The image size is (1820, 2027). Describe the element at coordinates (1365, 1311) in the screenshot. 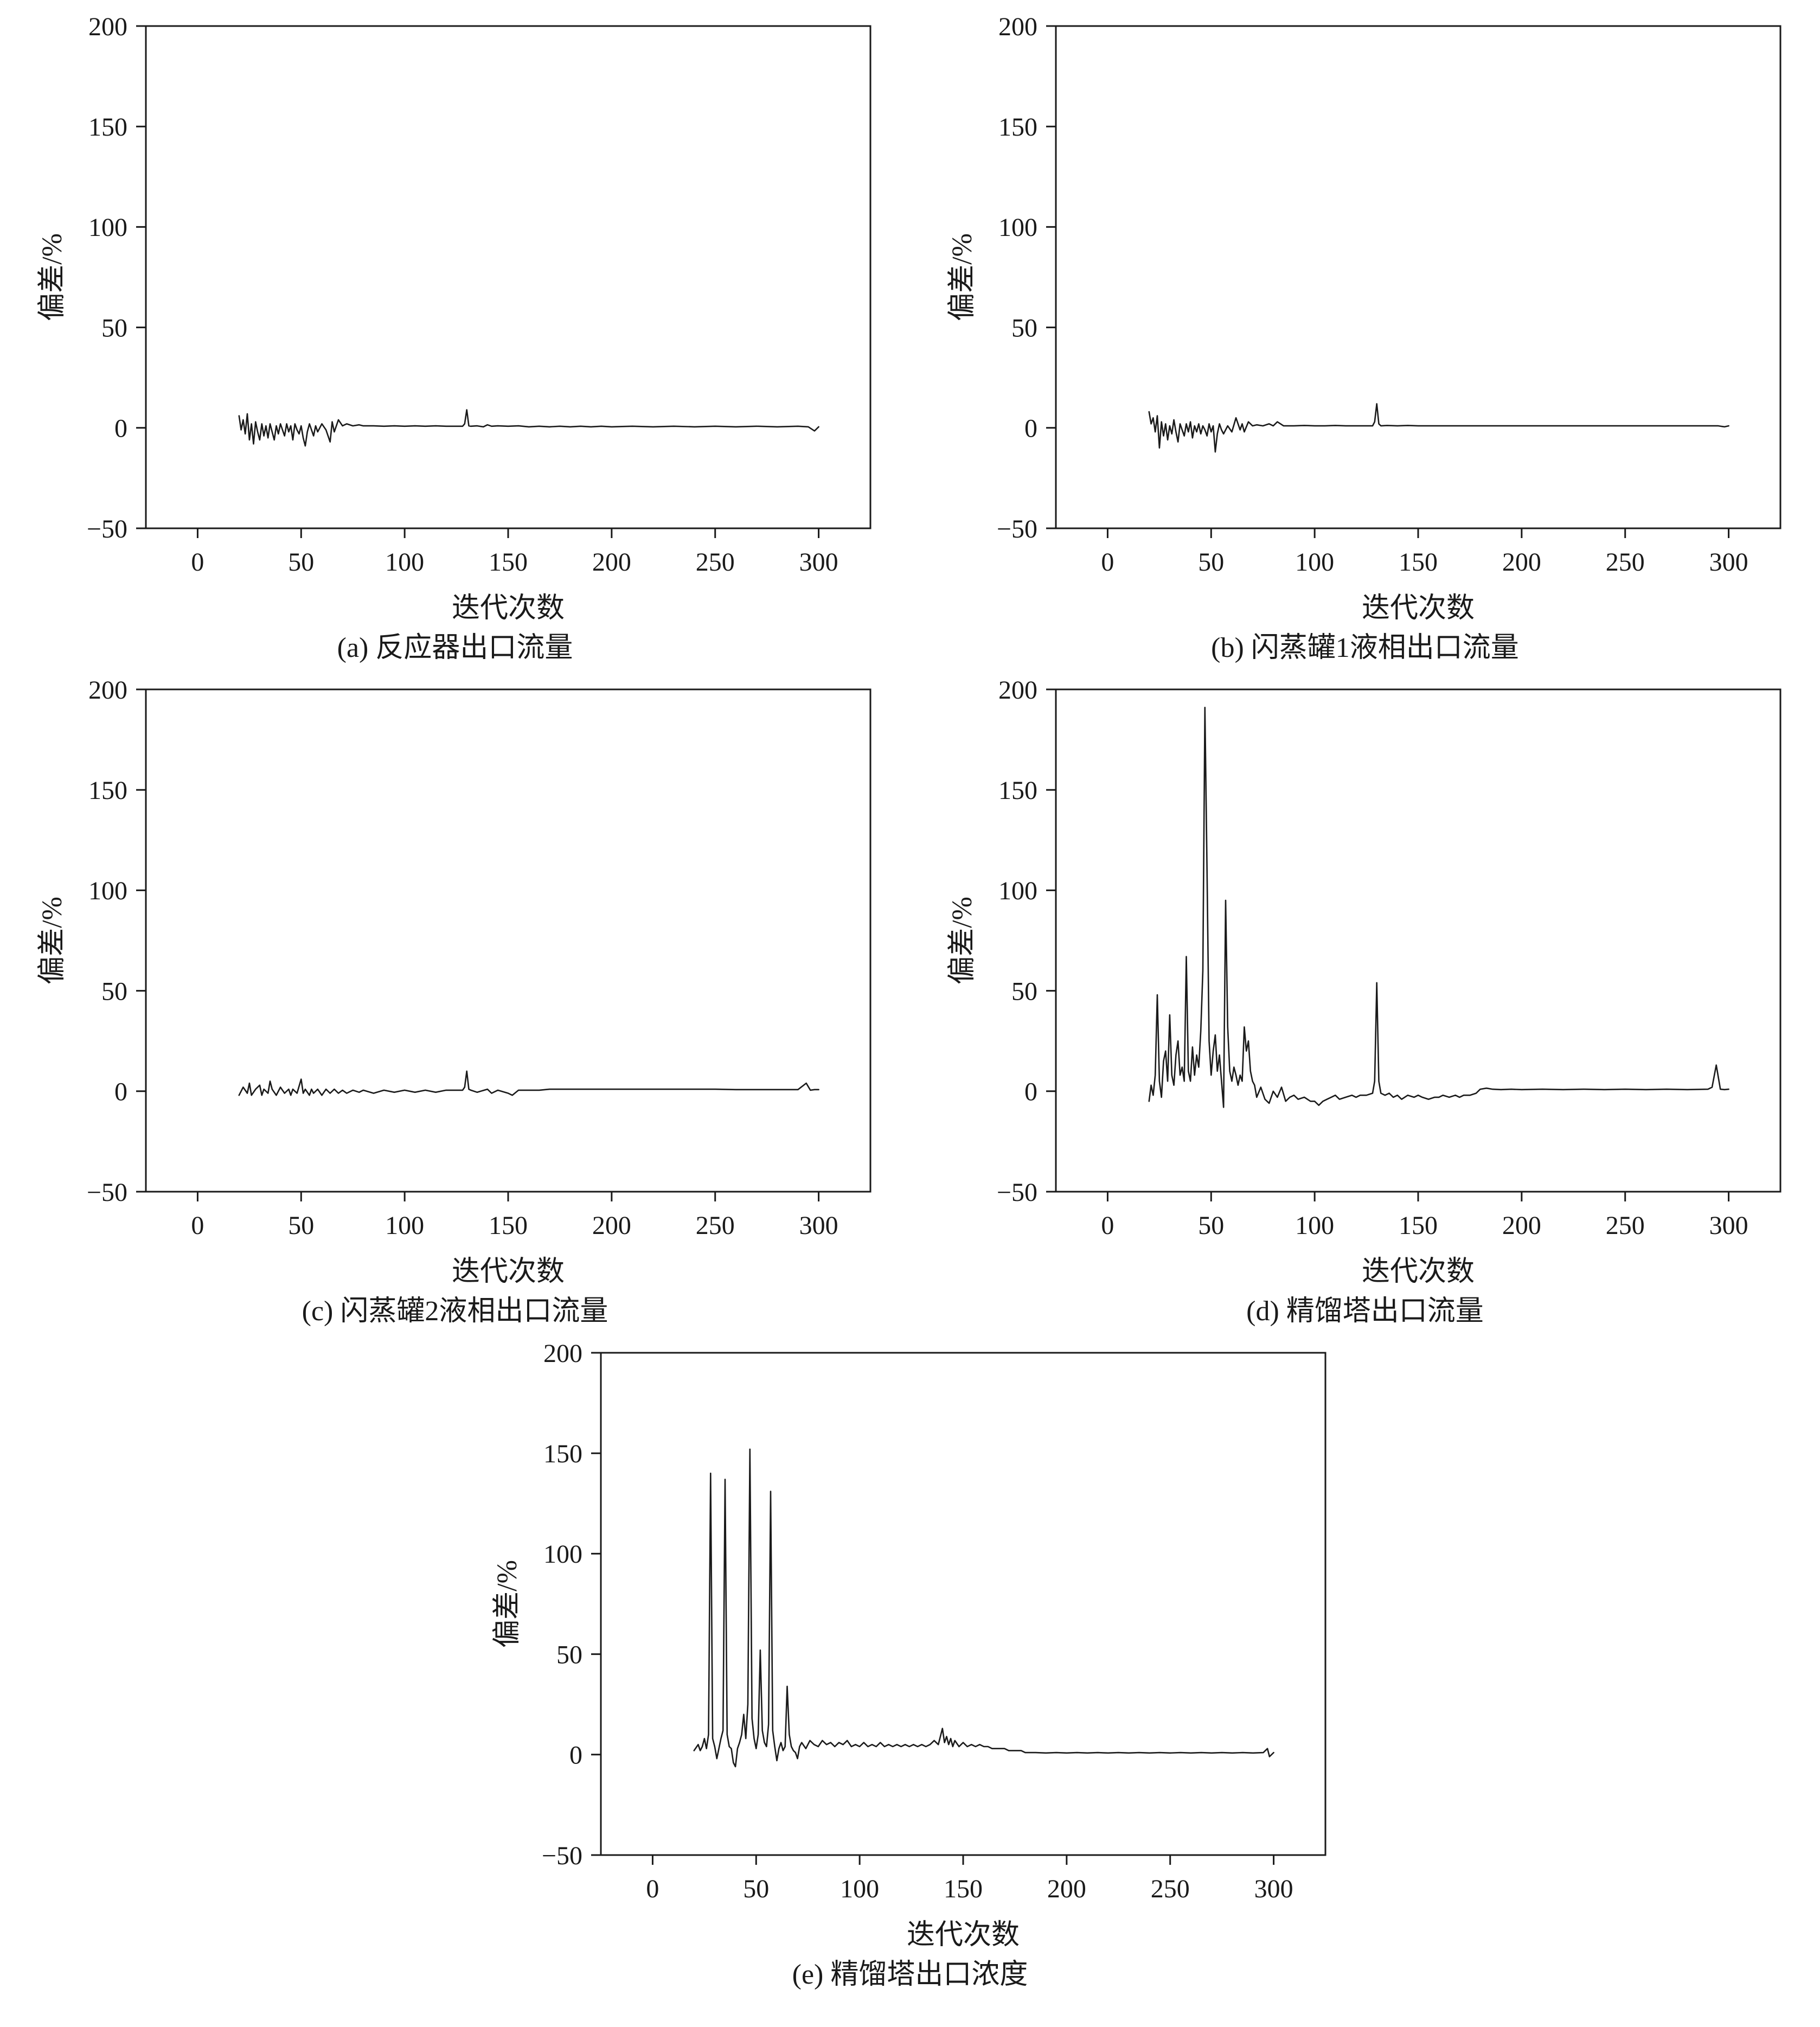

I see `caption-d: (d) 精馏塔出口流量` at that location.